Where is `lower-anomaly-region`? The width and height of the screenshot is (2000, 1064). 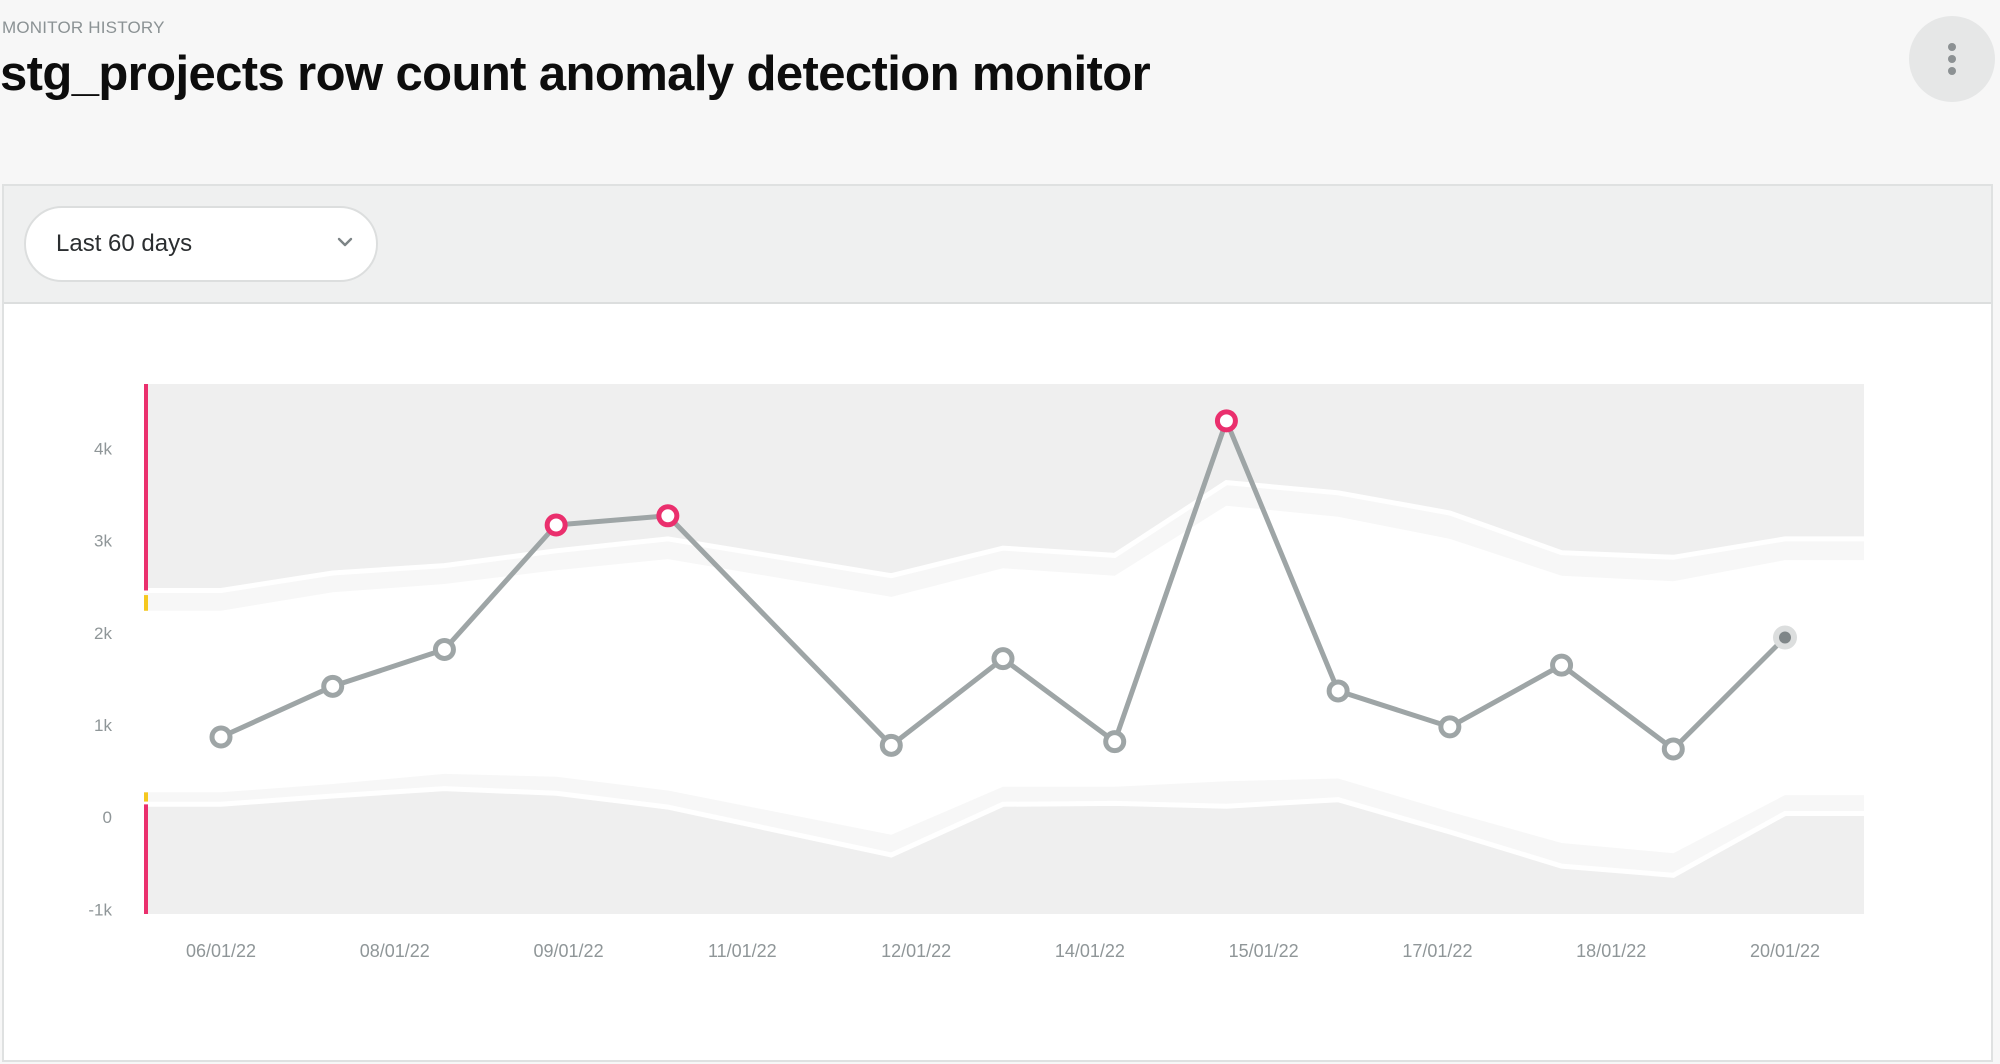 lower-anomaly-region is located at coordinates (1004, 851).